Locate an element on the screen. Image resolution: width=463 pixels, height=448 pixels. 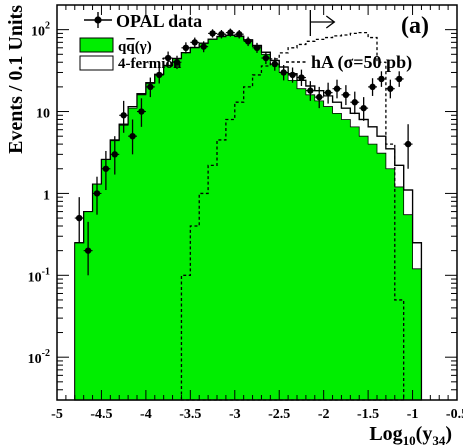
x-axis-title: Log10(y34) is located at coordinates (410, 435).